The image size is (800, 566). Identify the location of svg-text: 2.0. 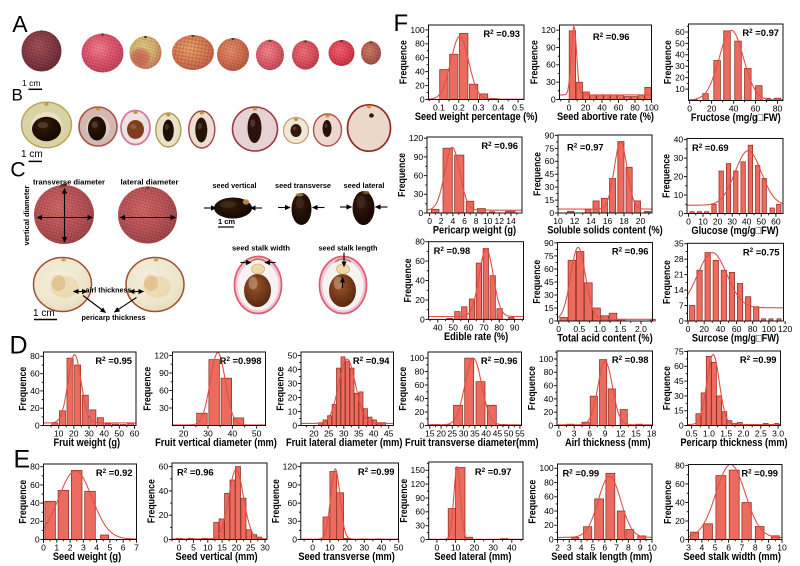
(641, 329).